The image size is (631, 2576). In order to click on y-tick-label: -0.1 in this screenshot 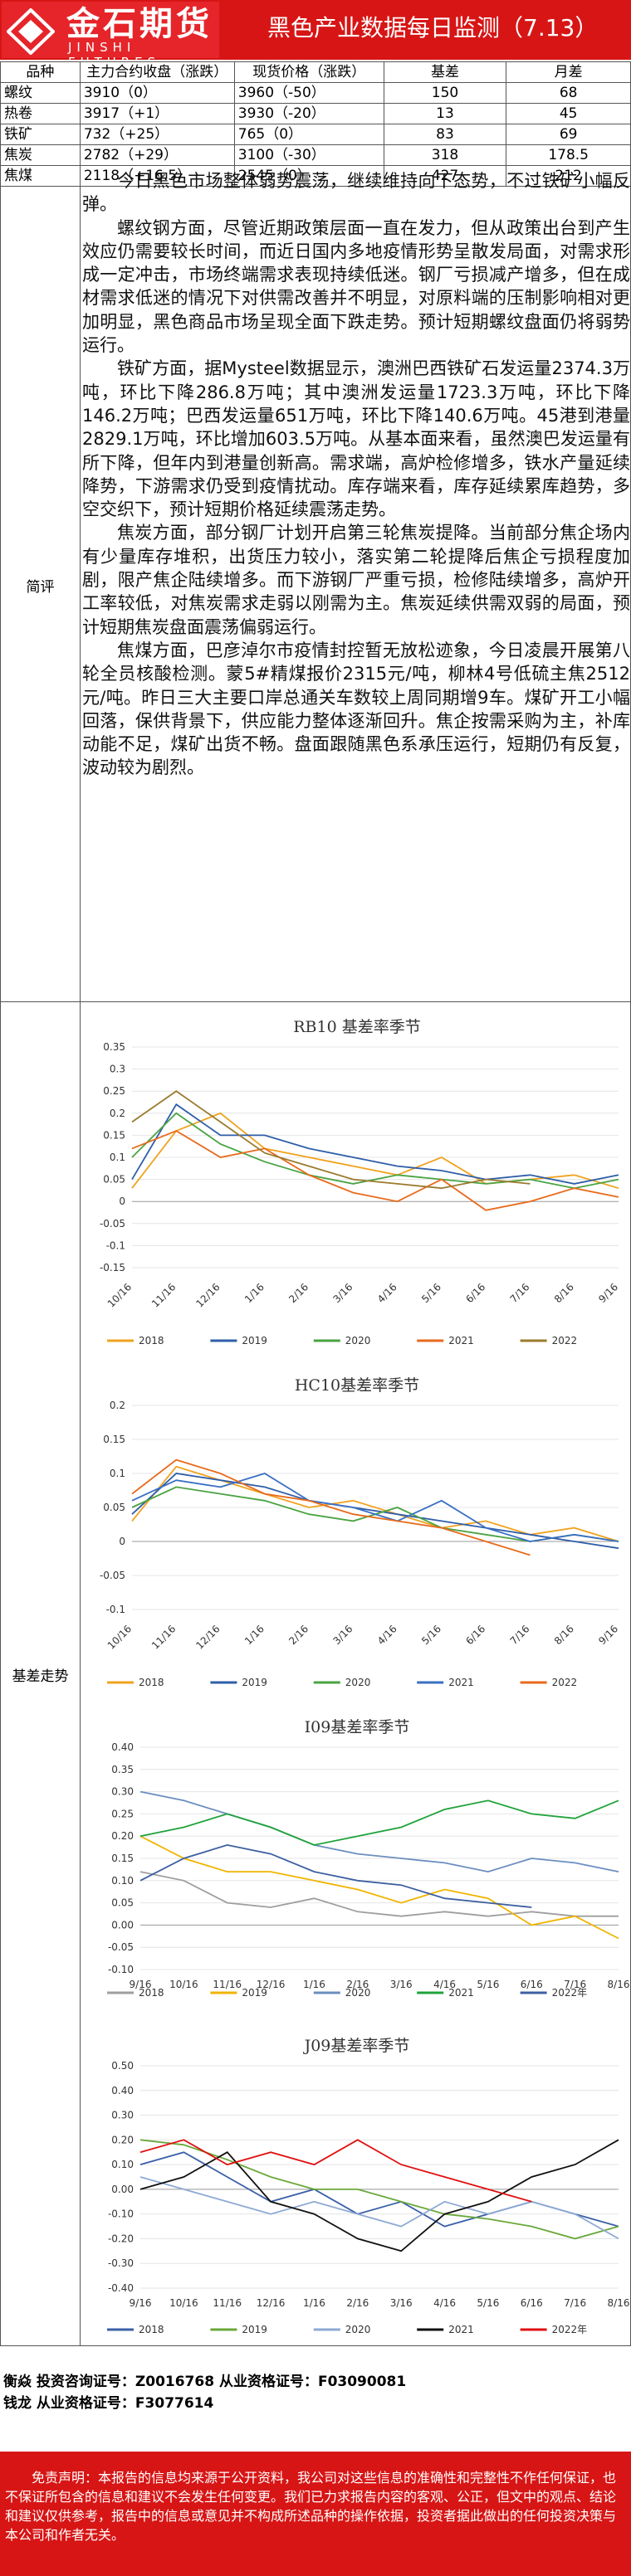, I will do `click(115, 1245)`.